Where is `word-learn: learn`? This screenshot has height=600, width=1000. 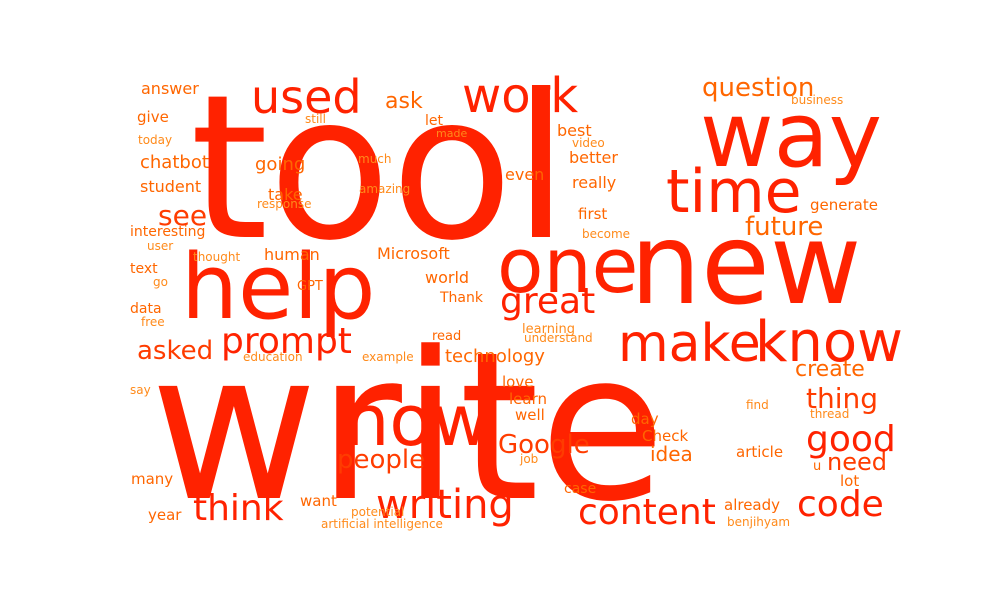
word-learn: learn is located at coordinates (528, 399).